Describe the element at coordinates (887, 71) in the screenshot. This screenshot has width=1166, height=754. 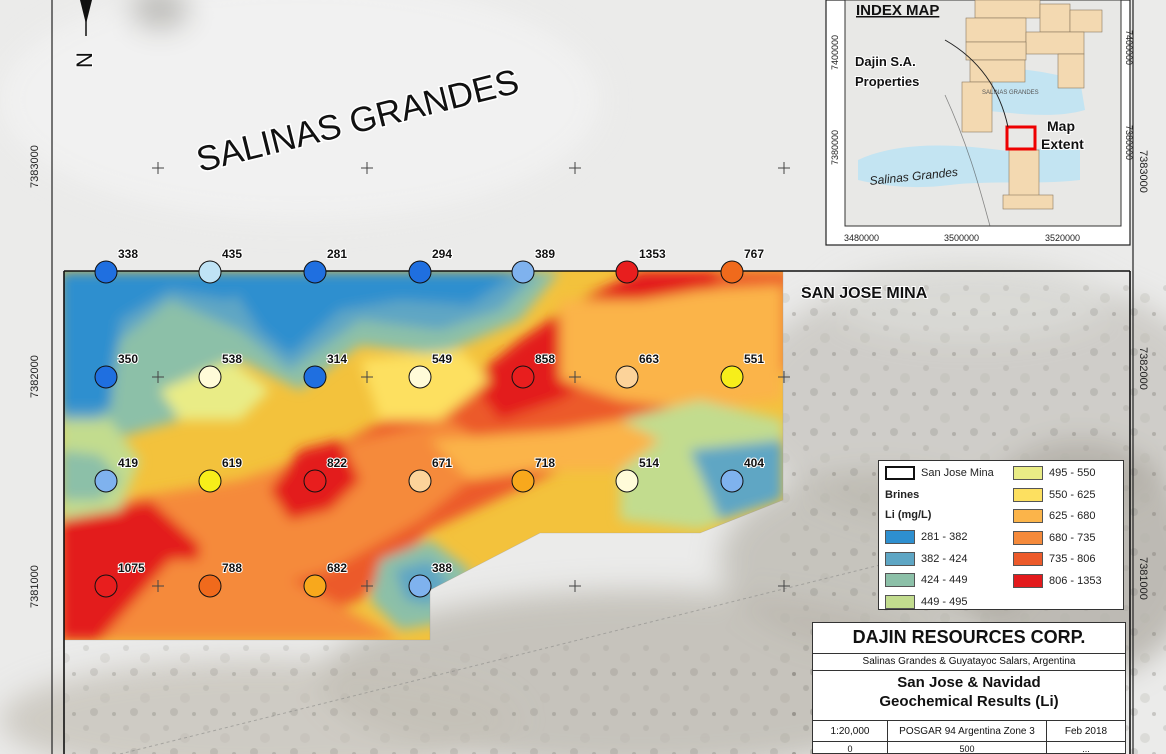
I see `dajin-properties-label: Dajin S.A. Properties` at that location.